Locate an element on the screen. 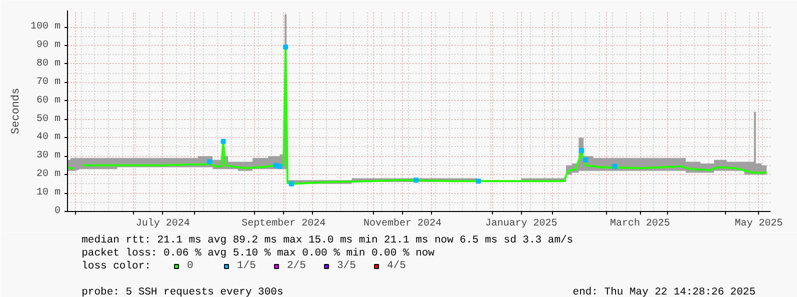 Image resolution: width=797 pixels, height=297 pixels. legend-label: 0 is located at coordinates (190, 266).